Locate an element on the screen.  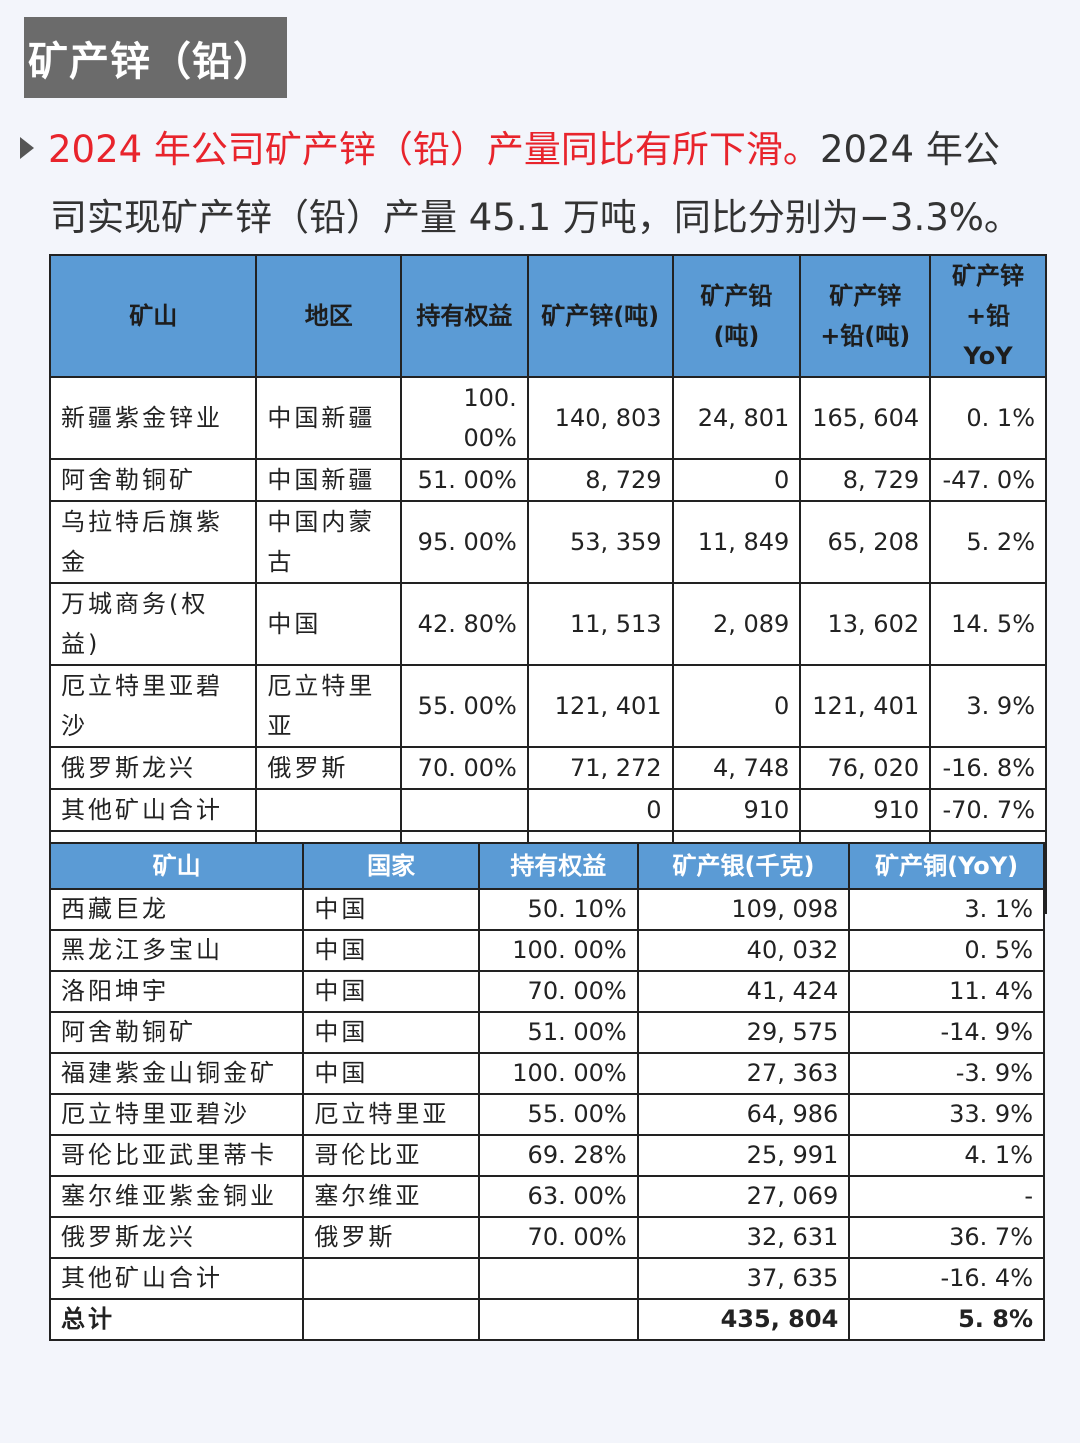
table-cell: 55. 00% is located at coordinates (464, 706).